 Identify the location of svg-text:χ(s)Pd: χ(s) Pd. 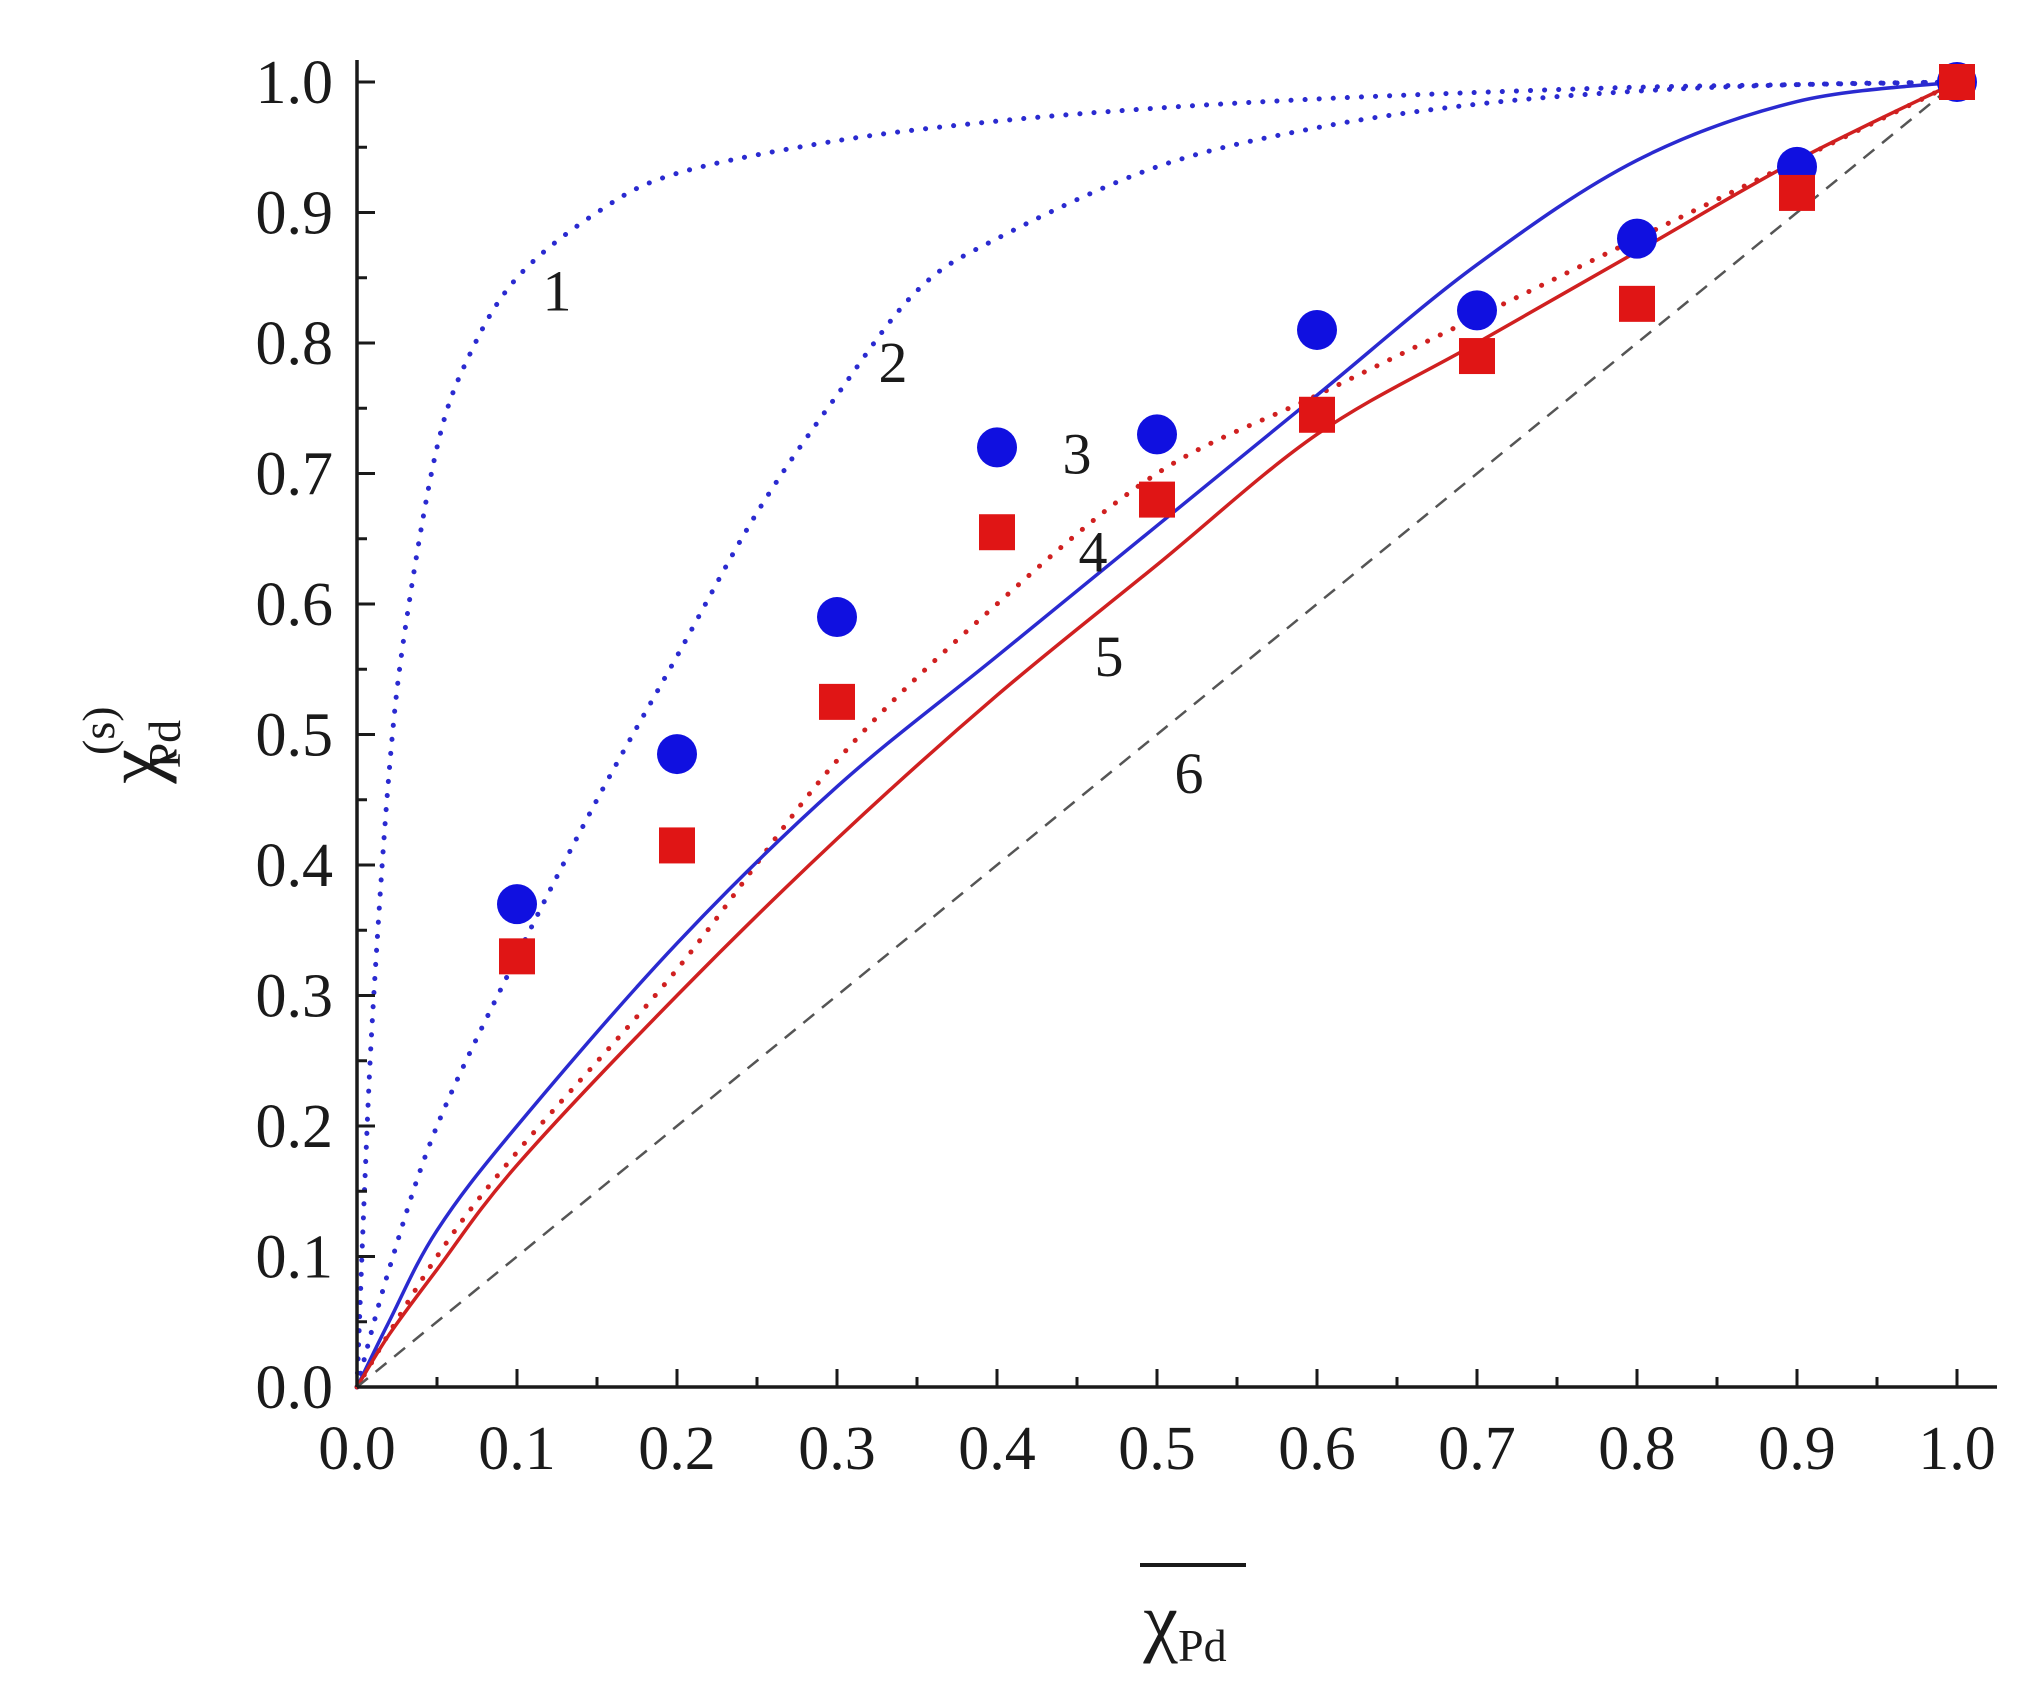
(131, 745).